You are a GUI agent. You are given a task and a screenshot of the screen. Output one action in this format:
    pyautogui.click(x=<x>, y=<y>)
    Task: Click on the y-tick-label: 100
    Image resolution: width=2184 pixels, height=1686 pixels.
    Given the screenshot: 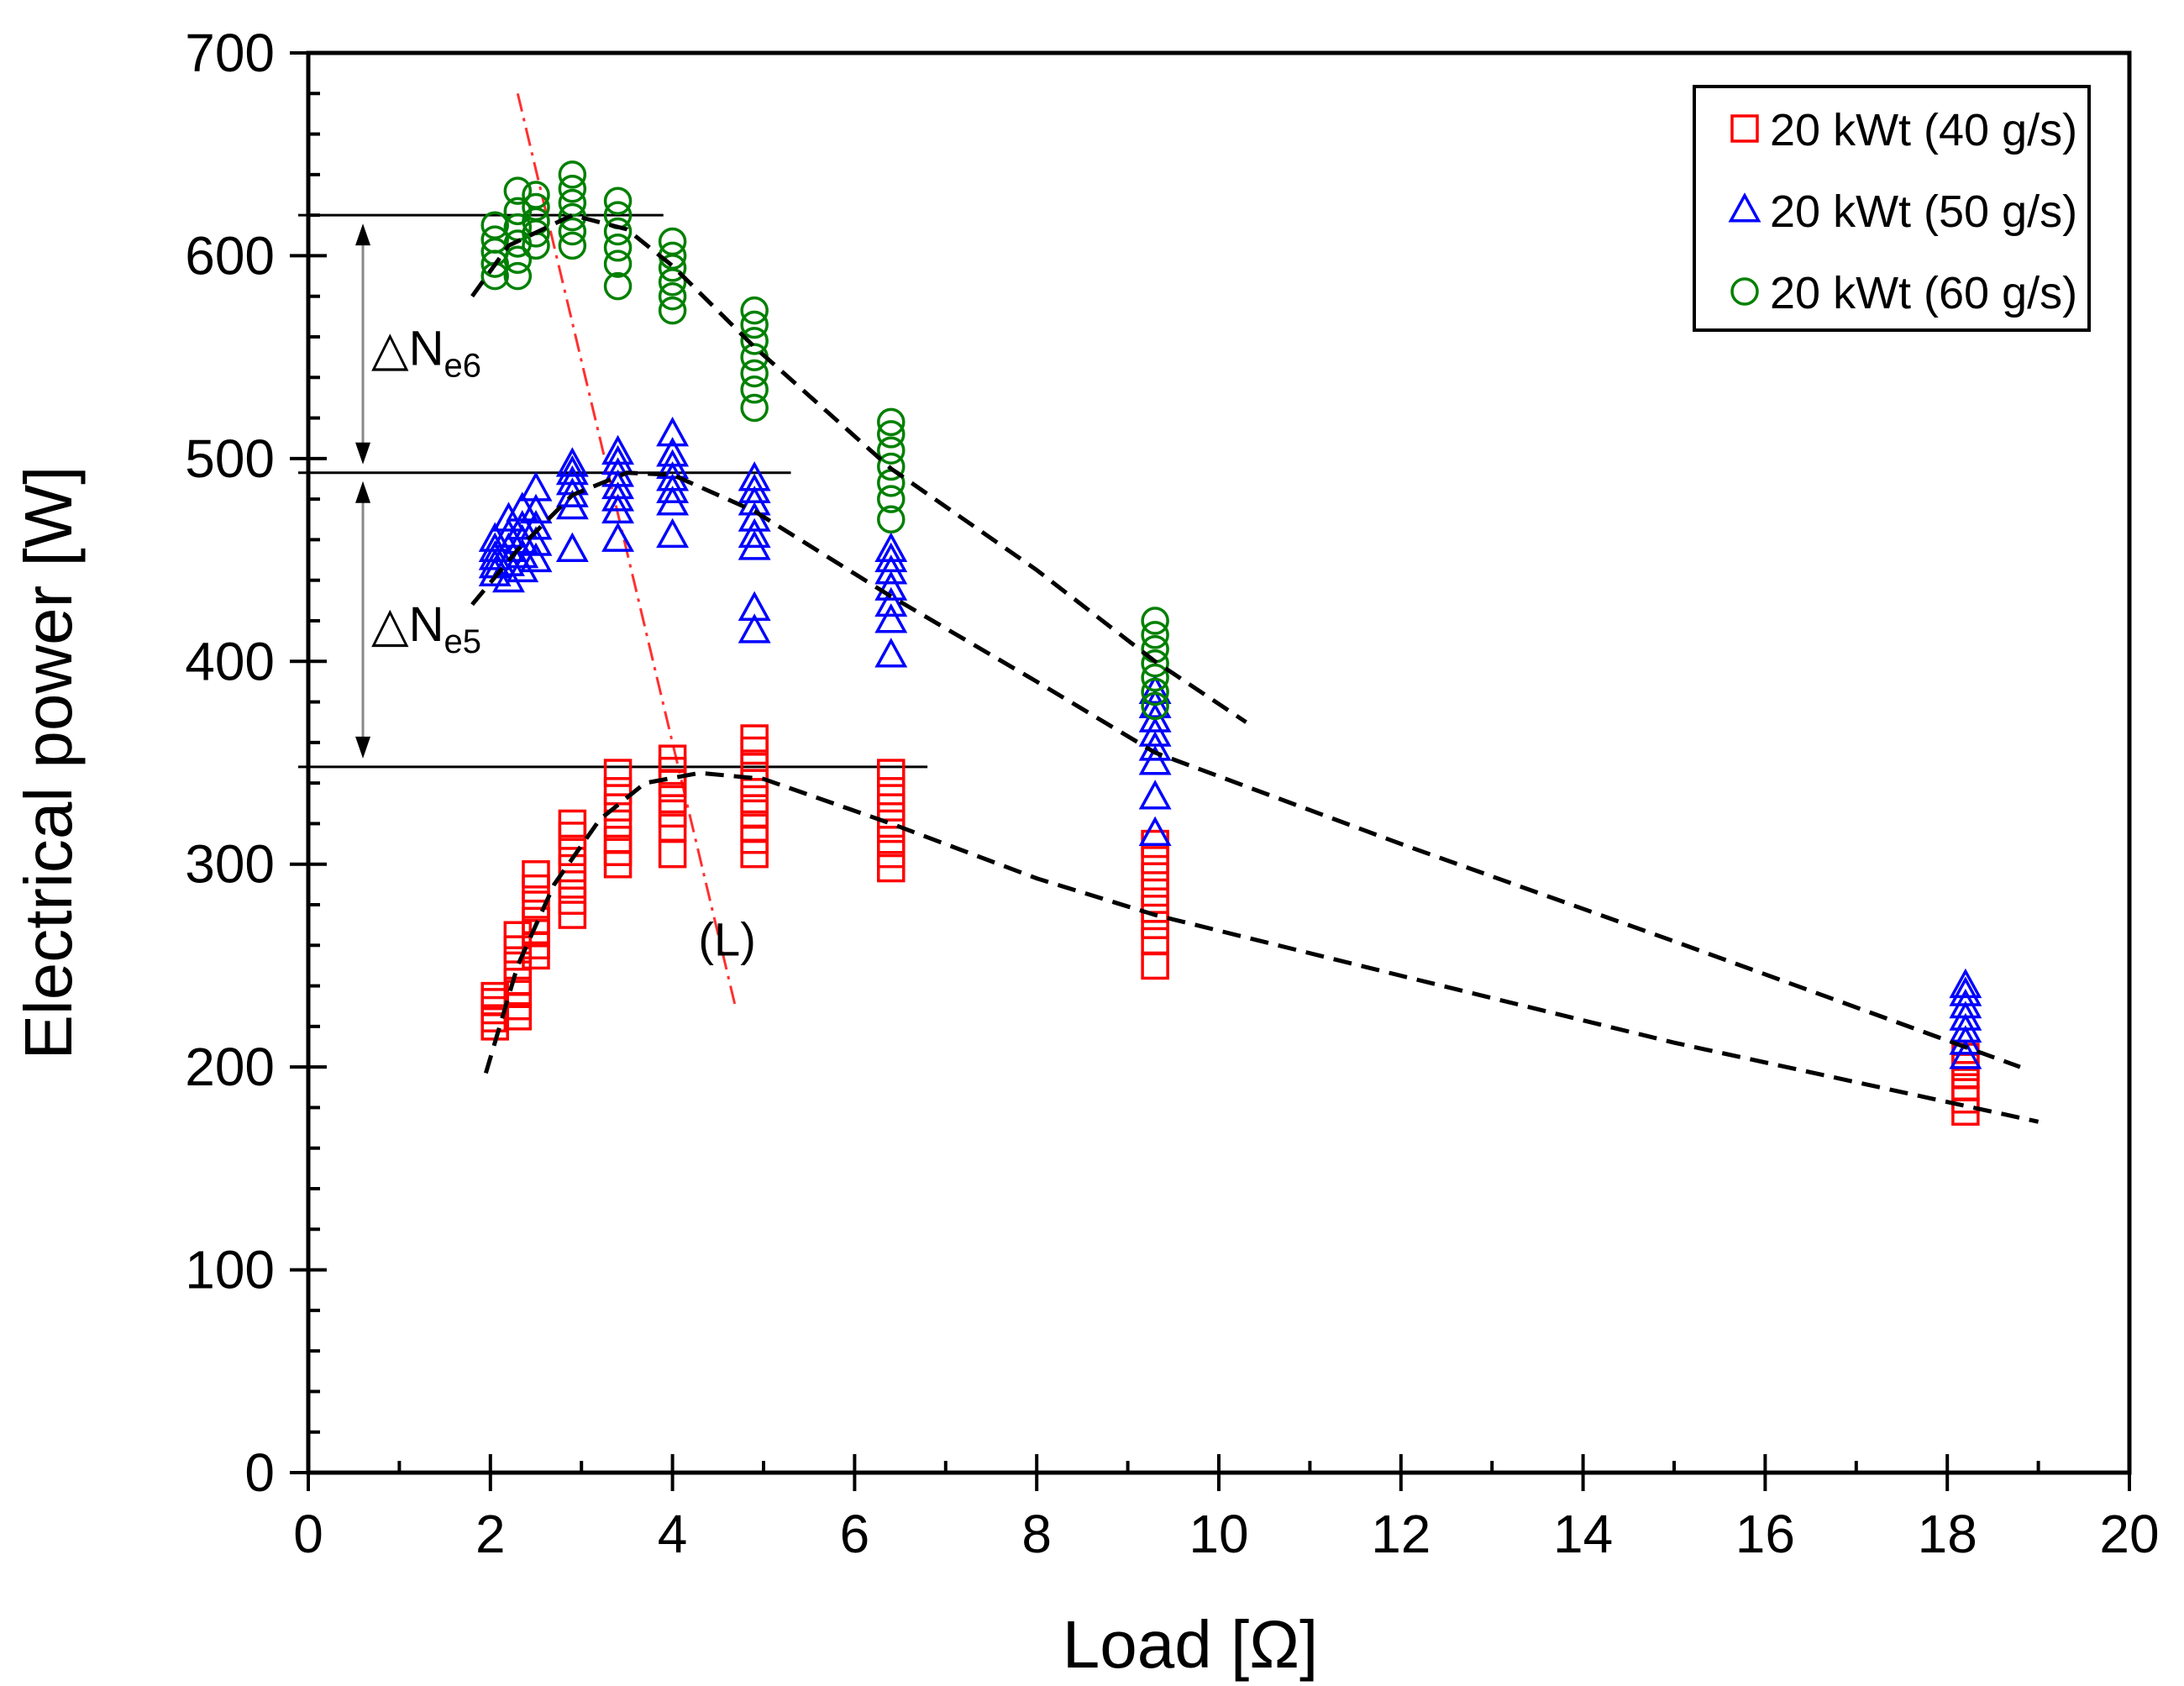 What is the action you would take?
    pyautogui.click(x=230, y=1270)
    